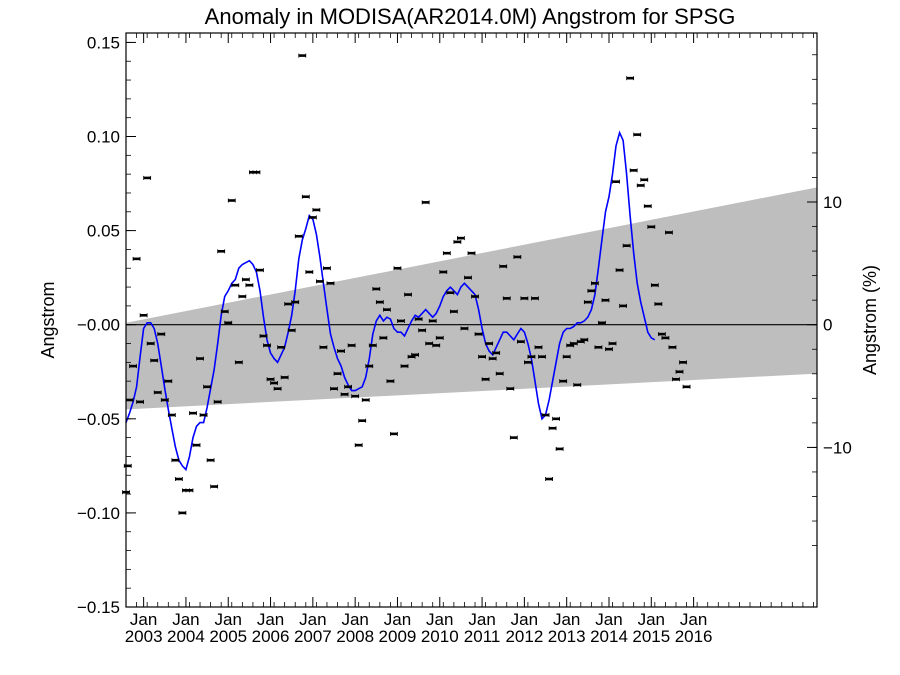 The image size is (900, 675). I want to click on x-tick-year-label: 2003, so click(144, 636).